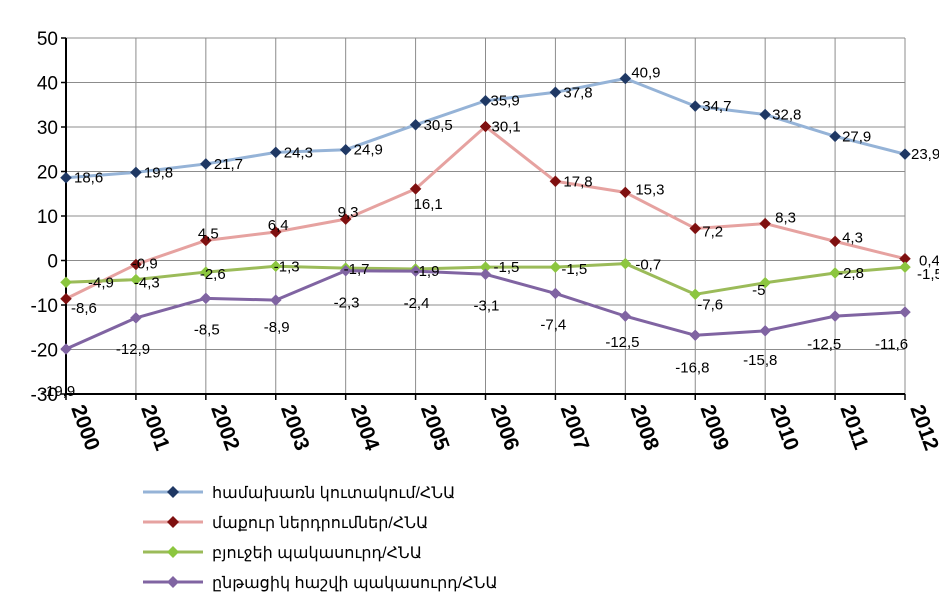 This screenshot has width=939, height=599. Describe the element at coordinates (278, 225) in the screenshot. I see `data-label: 6,4` at that location.